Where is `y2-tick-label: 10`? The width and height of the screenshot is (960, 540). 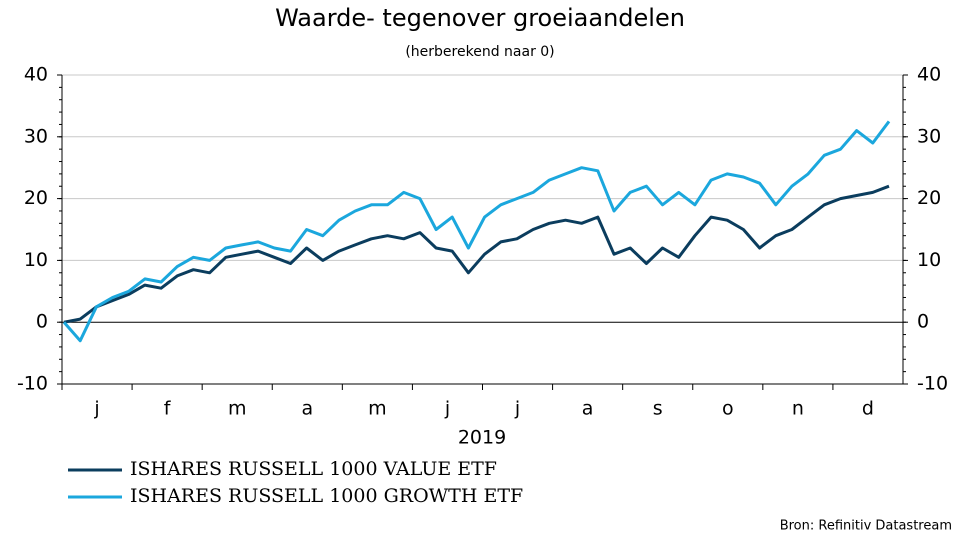 y2-tick-label: 10 is located at coordinates (929, 260).